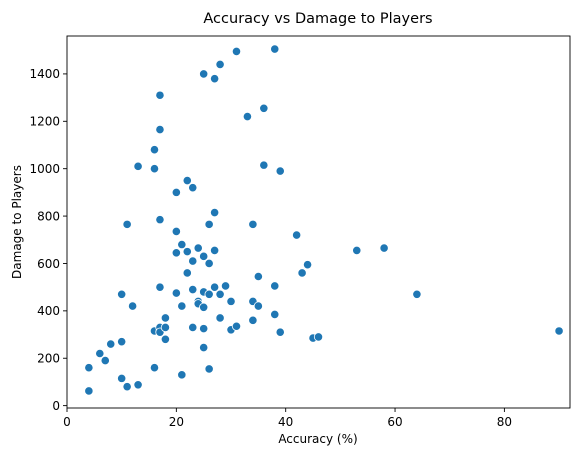  What do you see at coordinates (48, 264) in the screenshot?
I see `y-tick-label: 600` at bounding box center [48, 264].